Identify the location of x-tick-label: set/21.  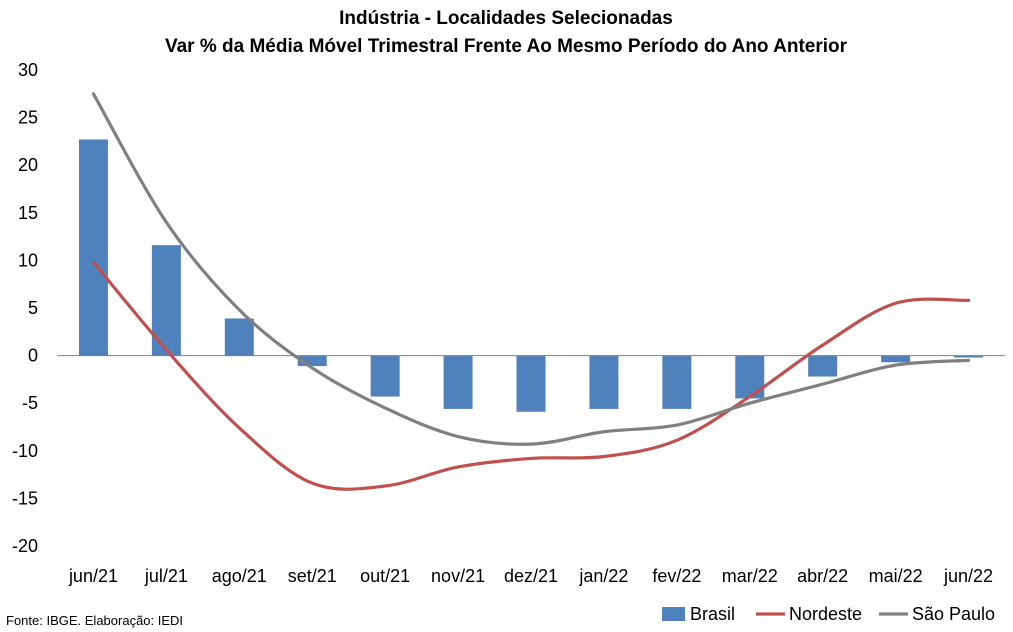
(312, 576).